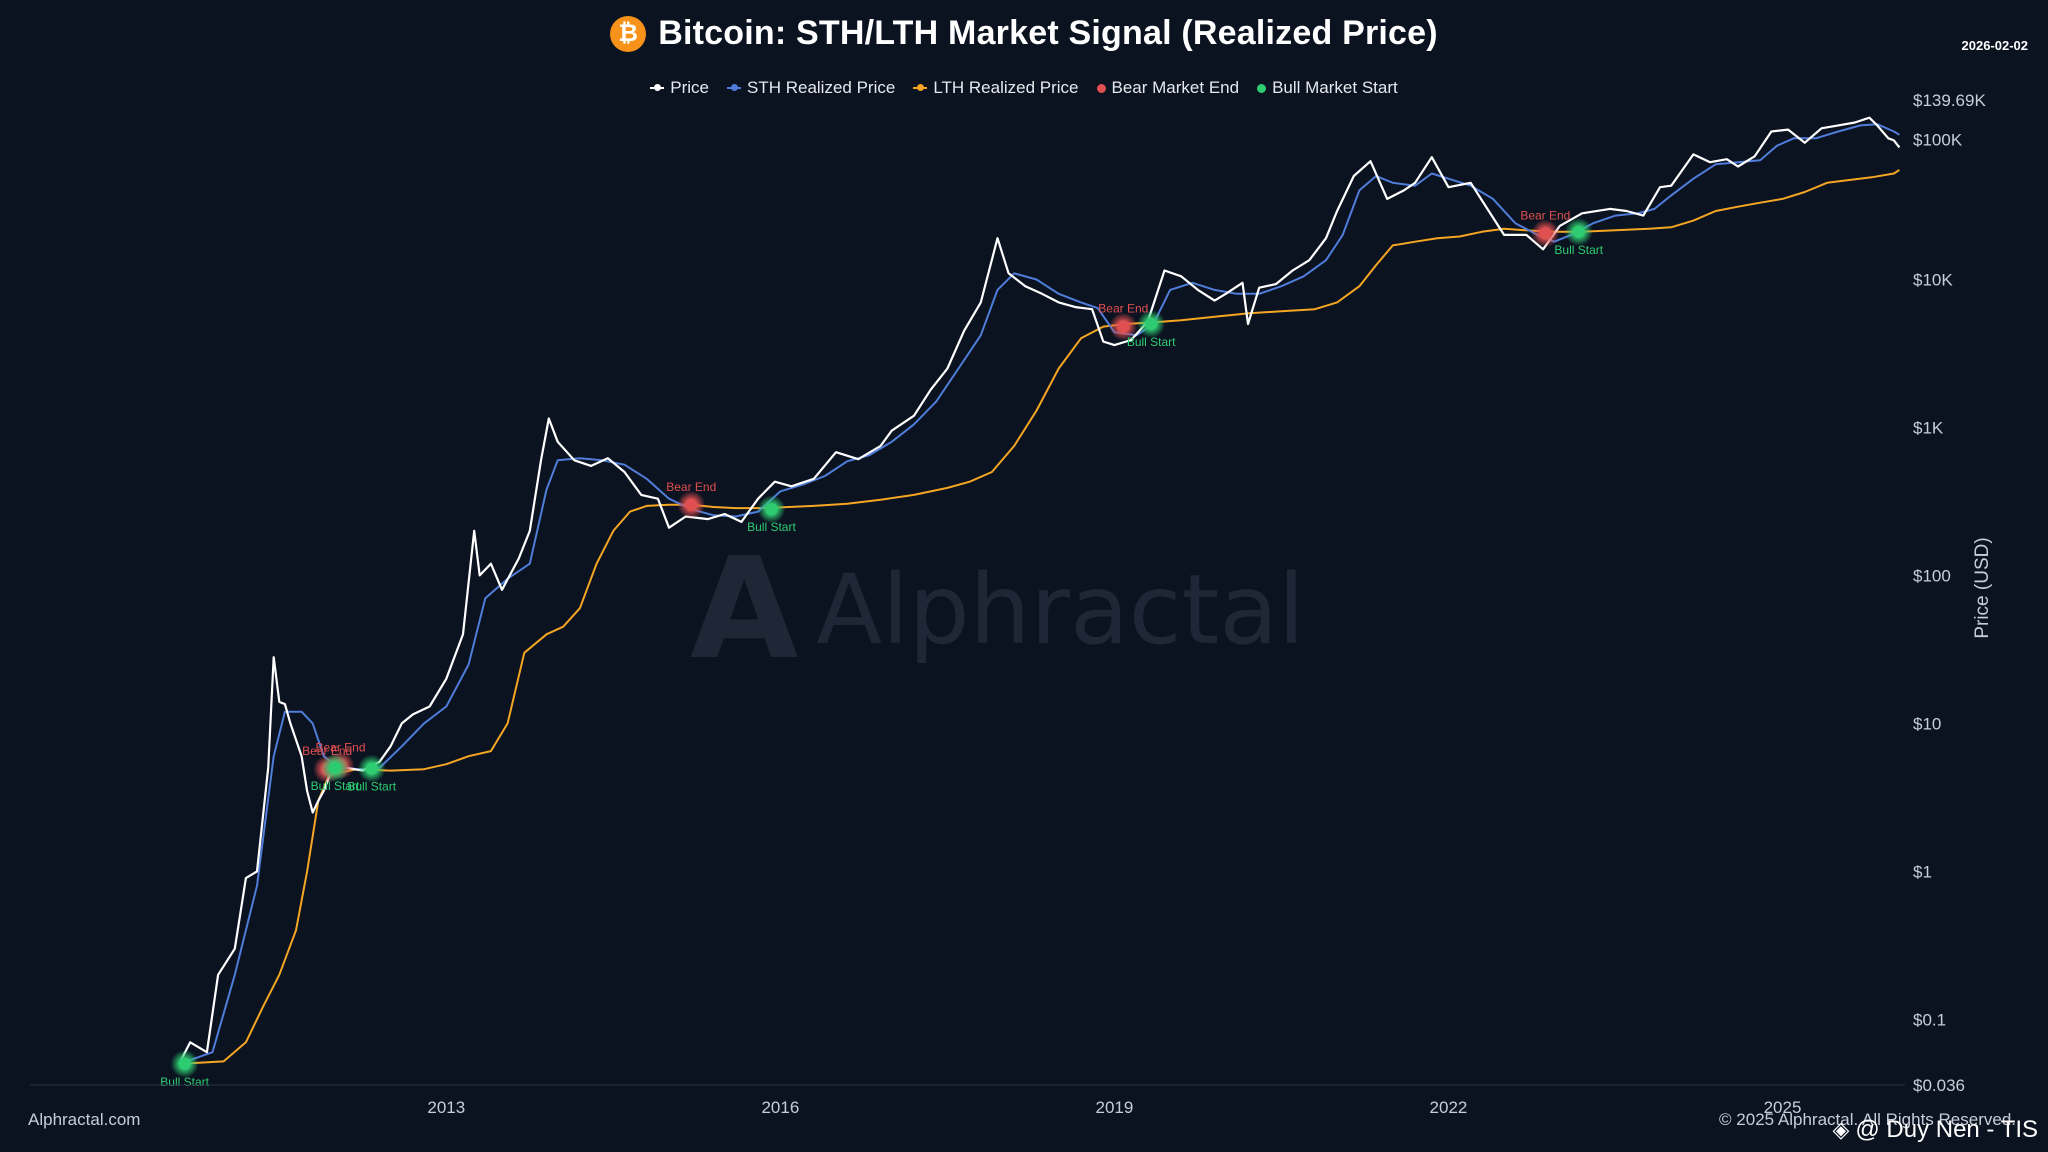 The height and width of the screenshot is (1152, 2048). Describe the element at coordinates (1929, 1019) in the screenshot. I see `y-tick-label: $0.1` at that location.